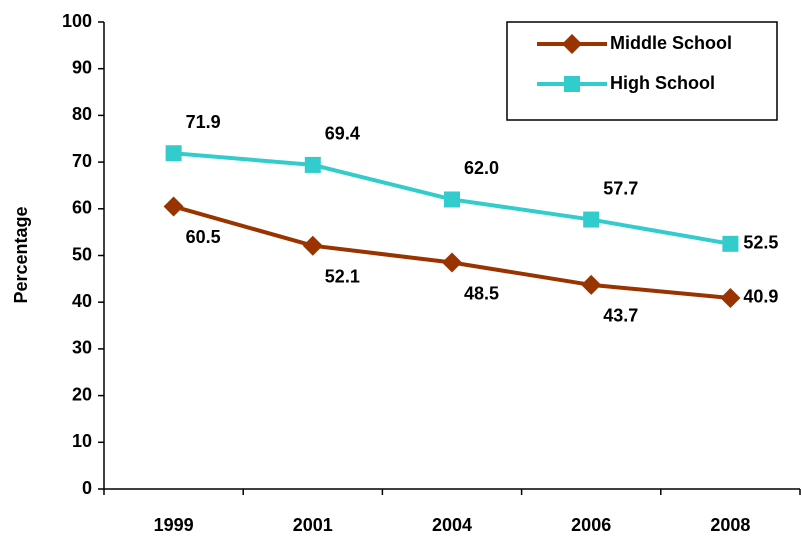  I want to click on data-label: 57.7, so click(620, 188).